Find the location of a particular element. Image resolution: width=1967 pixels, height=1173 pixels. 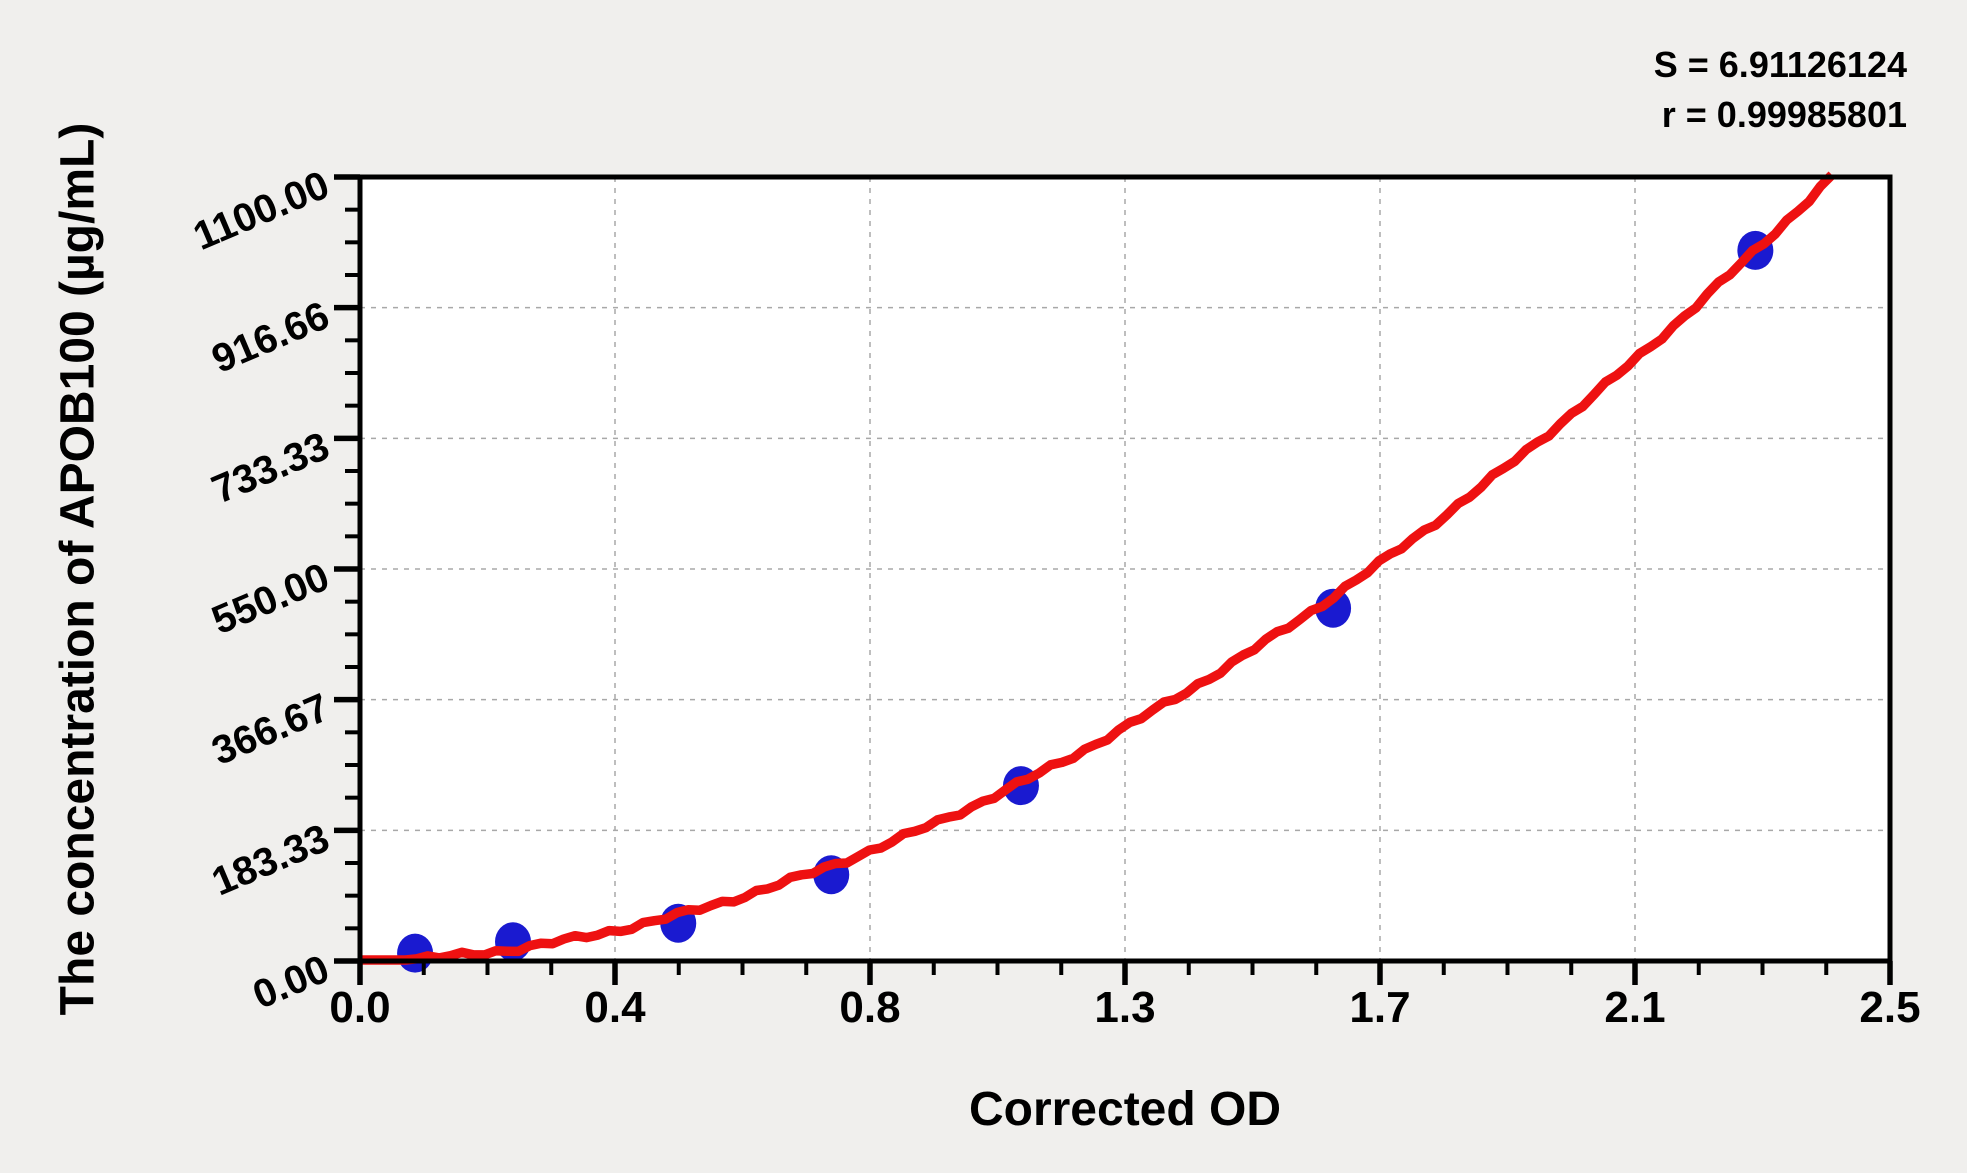

y-tick-label: 183.33 is located at coordinates (271, 860).